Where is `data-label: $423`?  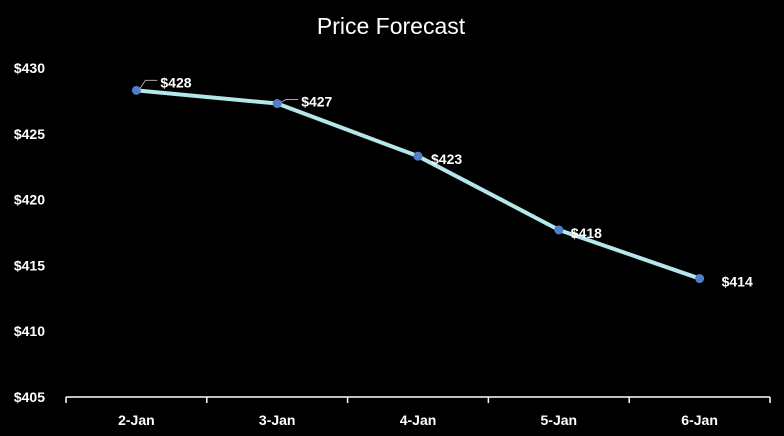
data-label: $423 is located at coordinates (446, 159).